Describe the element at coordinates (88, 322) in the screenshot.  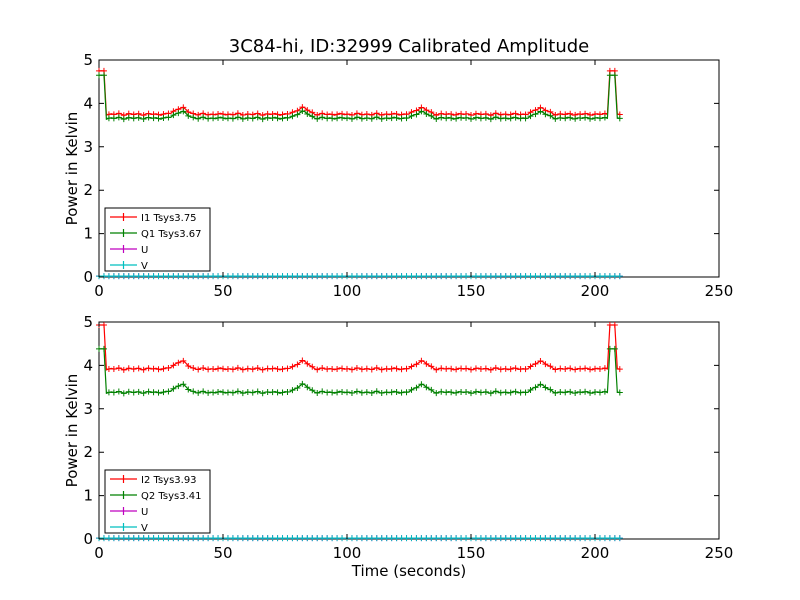
I see `y-tick-label: 5` at that location.